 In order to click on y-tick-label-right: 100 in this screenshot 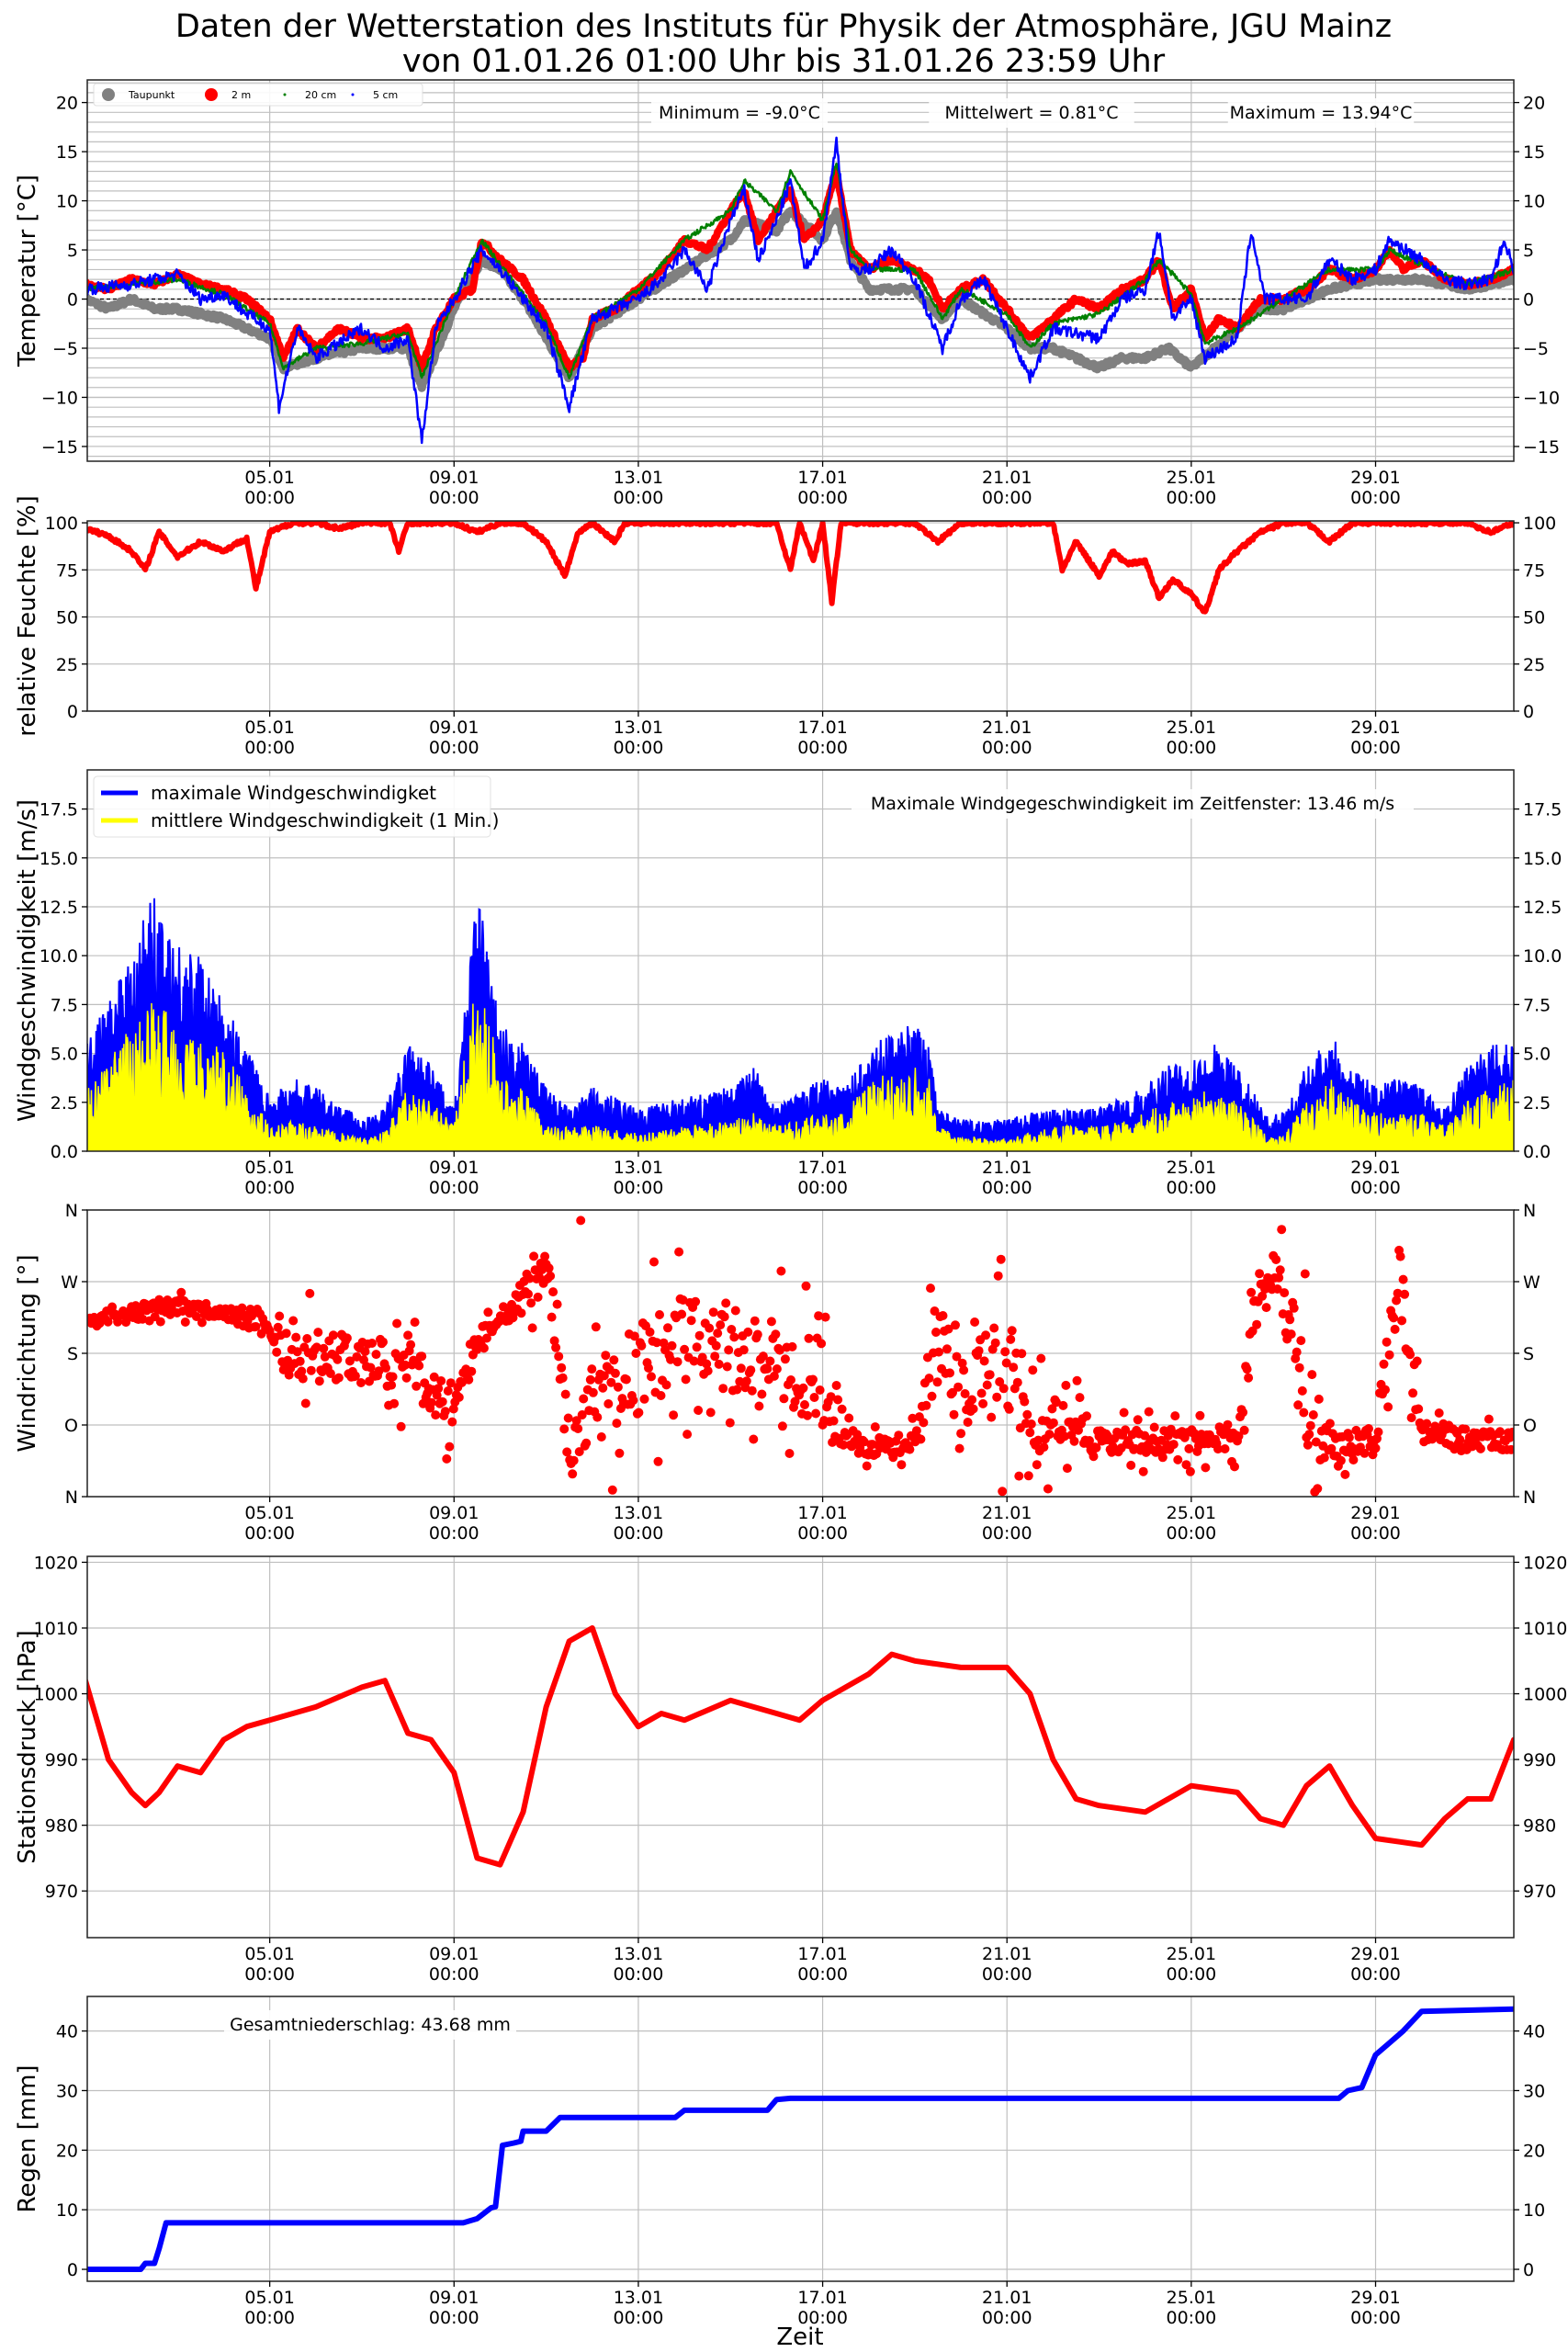, I will do `click(1539, 524)`.